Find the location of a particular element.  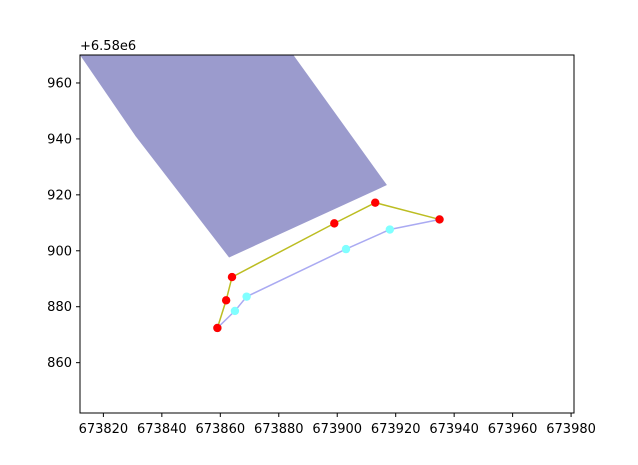

y-tick-label: 940 is located at coordinates (59, 139).